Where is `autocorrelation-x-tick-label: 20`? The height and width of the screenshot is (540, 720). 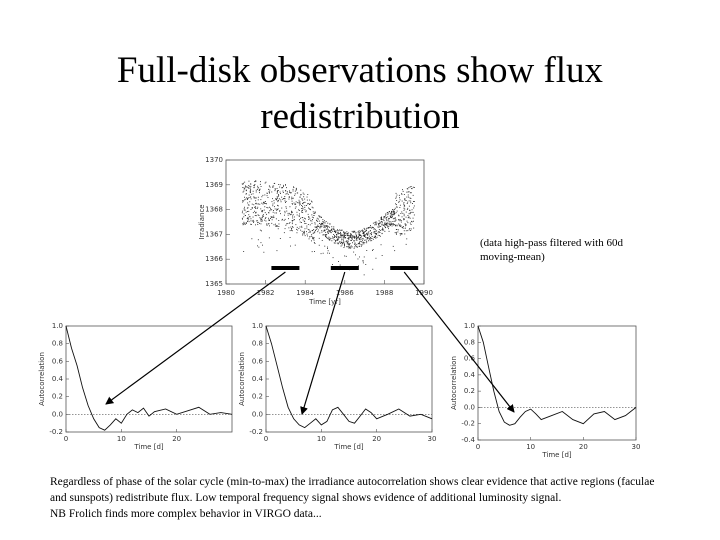
autocorrelation-x-tick-label: 20 is located at coordinates (583, 447).